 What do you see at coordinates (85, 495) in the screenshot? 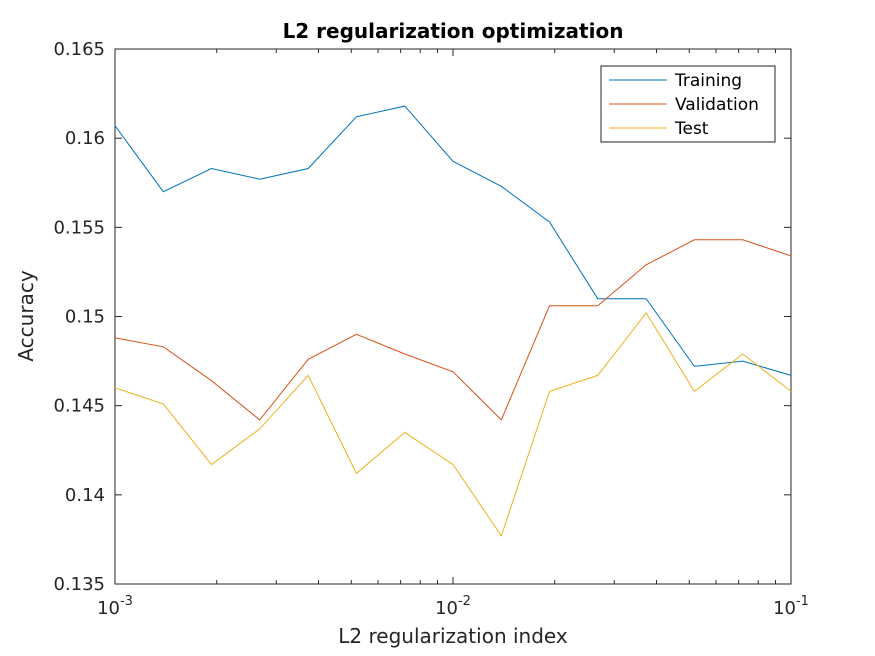
I see `y-tick-label: 0.14` at bounding box center [85, 495].